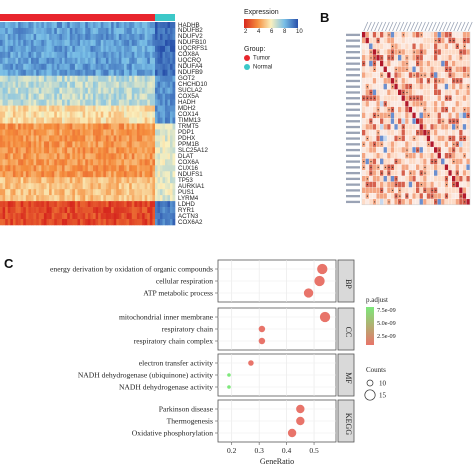 The width and height of the screenshot is (474, 474). Describe the element at coordinates (353, 202) in the screenshot. I see `row-label` at that location.